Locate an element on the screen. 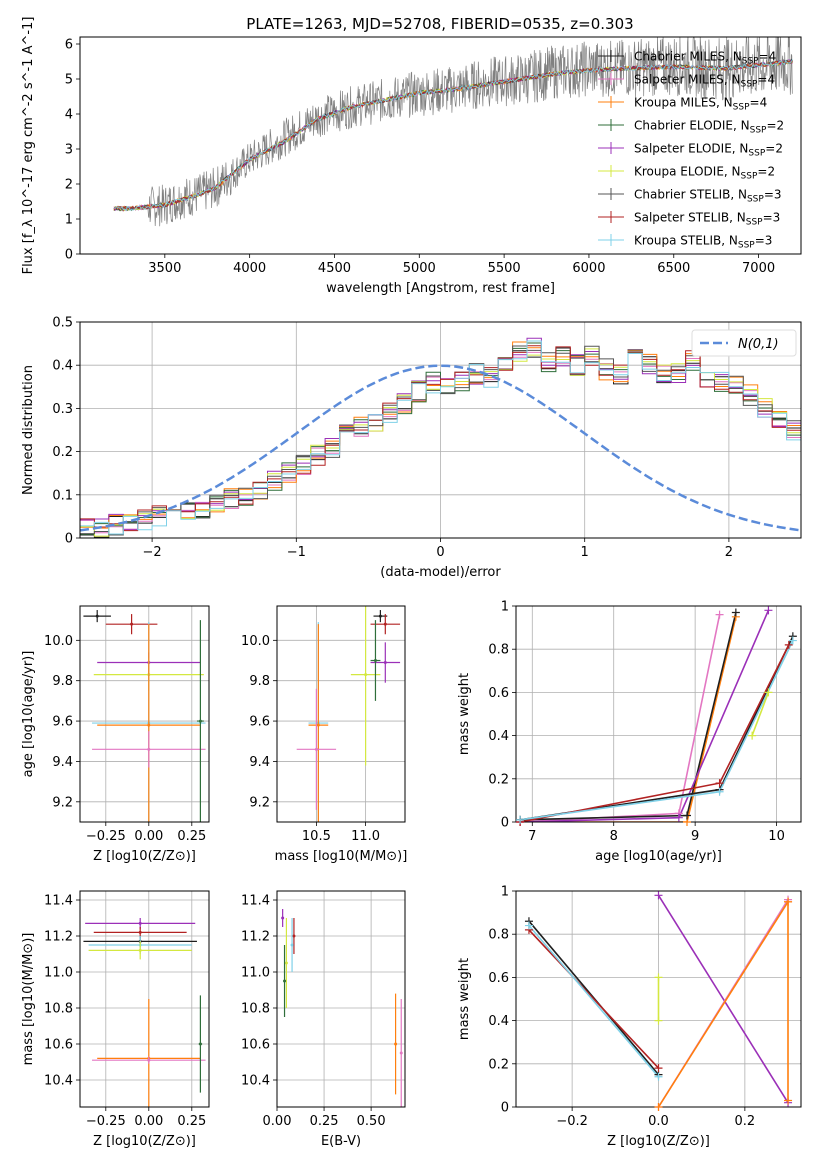 The height and width of the screenshot is (1170, 819). y-tick-label: 10.6 is located at coordinates (255, 1045).